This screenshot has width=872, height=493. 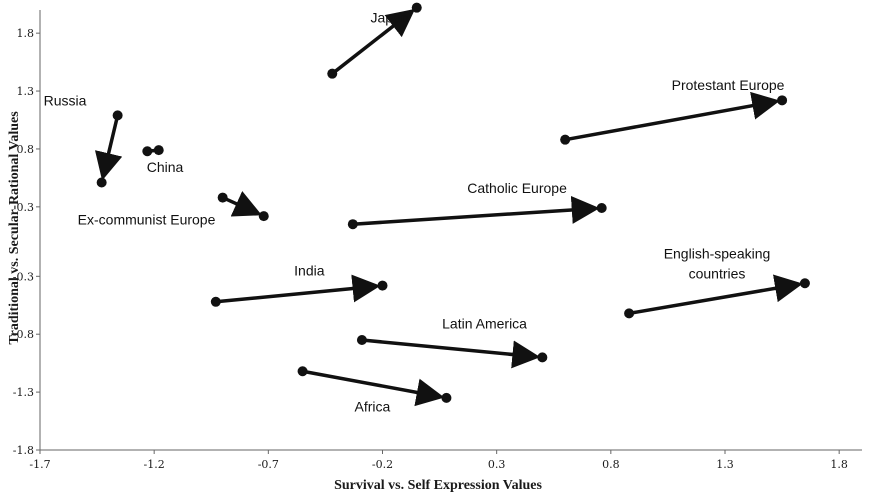 What do you see at coordinates (241, 204) in the screenshot?
I see `trajectory-ex-communist-europe` at bounding box center [241, 204].